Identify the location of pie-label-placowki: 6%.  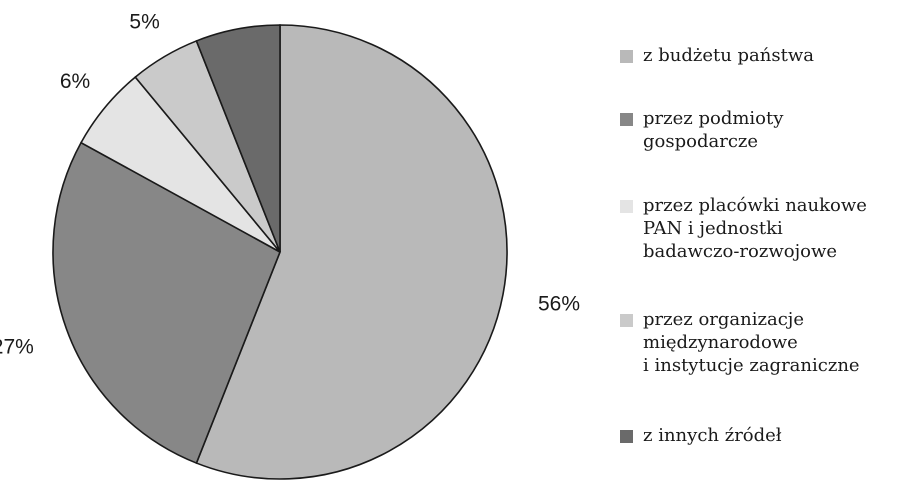
(75, 81).